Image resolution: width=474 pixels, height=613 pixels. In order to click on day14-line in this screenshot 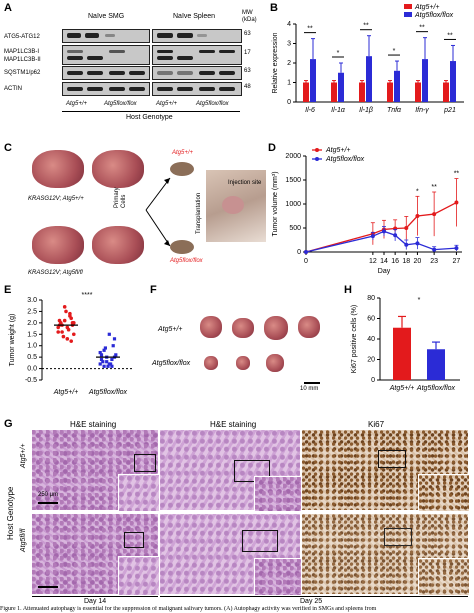, I will do `click(95, 596)`.